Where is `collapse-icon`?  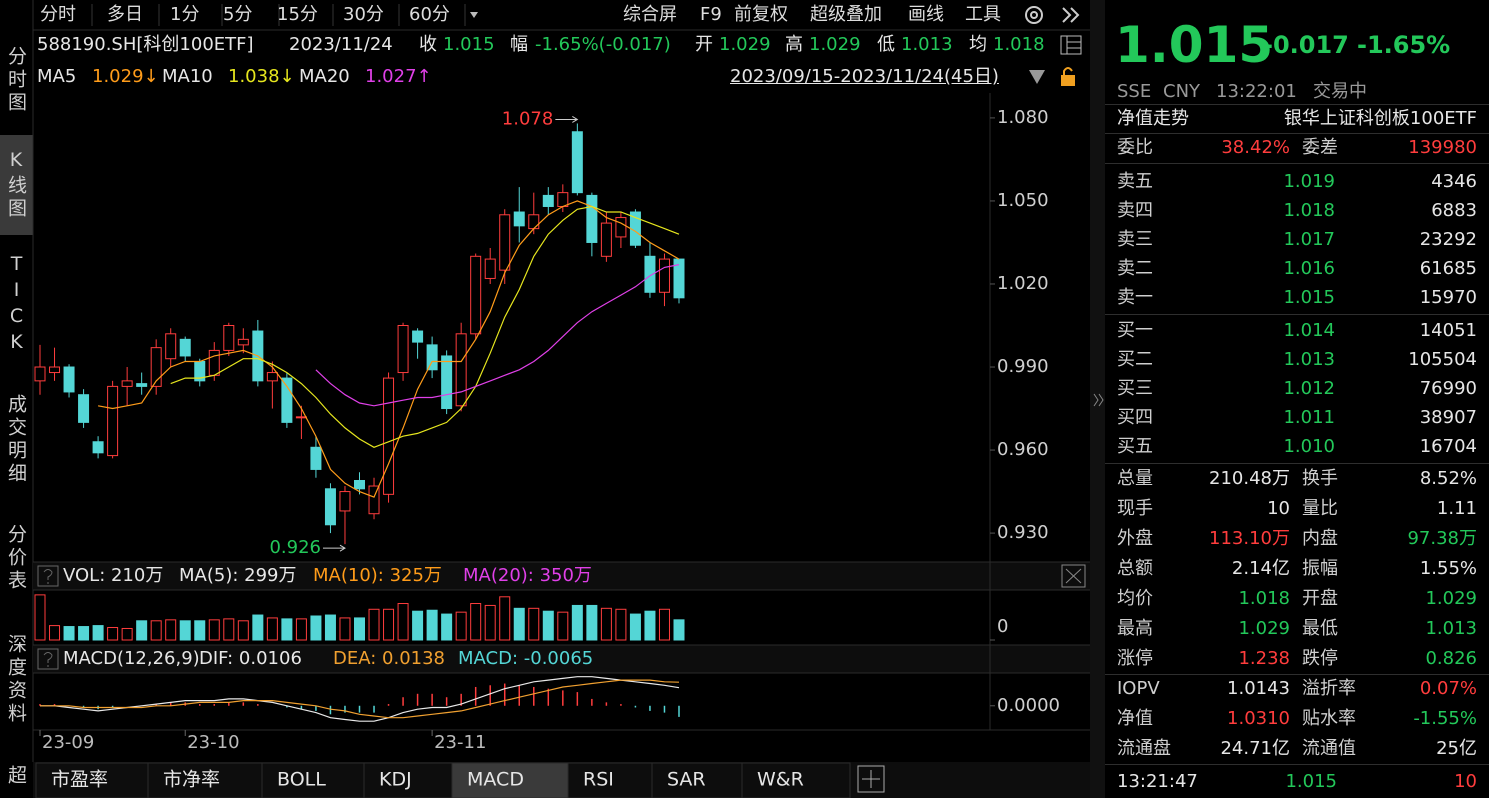 collapse-icon is located at coordinates (1098, 400).